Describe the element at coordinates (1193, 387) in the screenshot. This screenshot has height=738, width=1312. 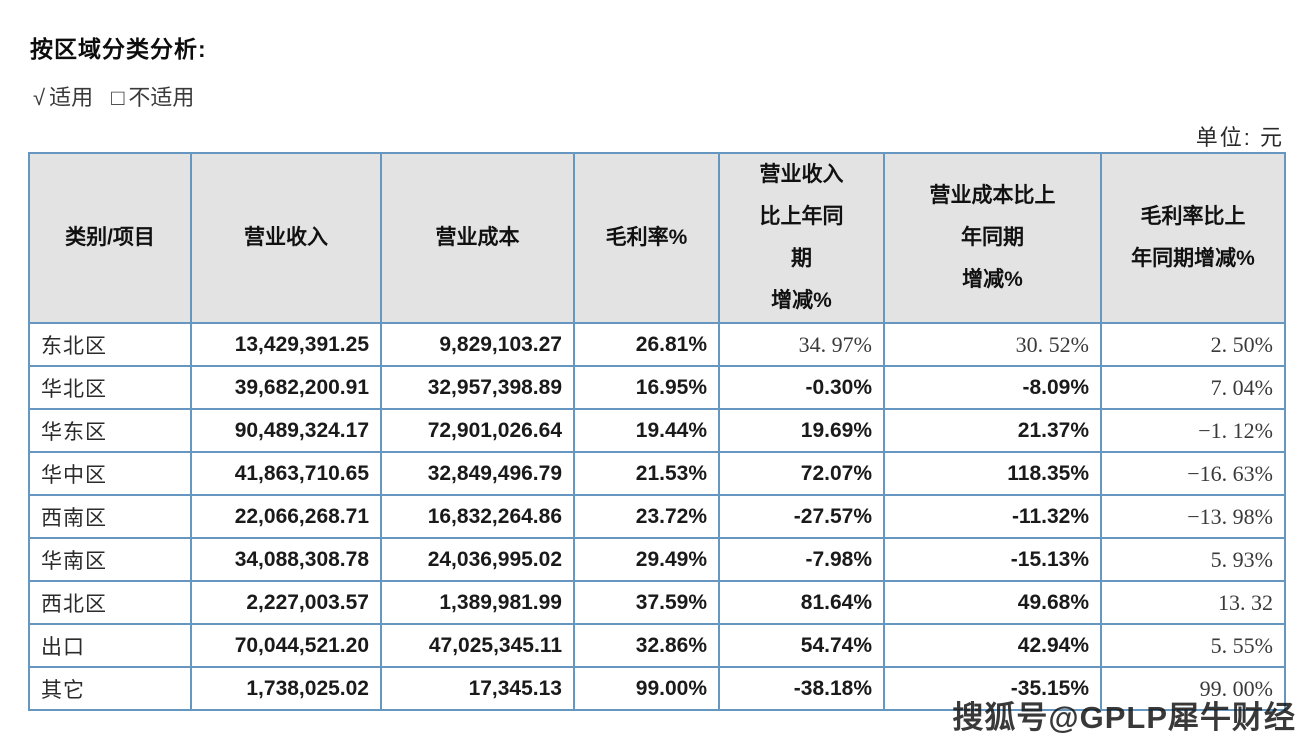
I see `table-cell: 7. 04%` at that location.